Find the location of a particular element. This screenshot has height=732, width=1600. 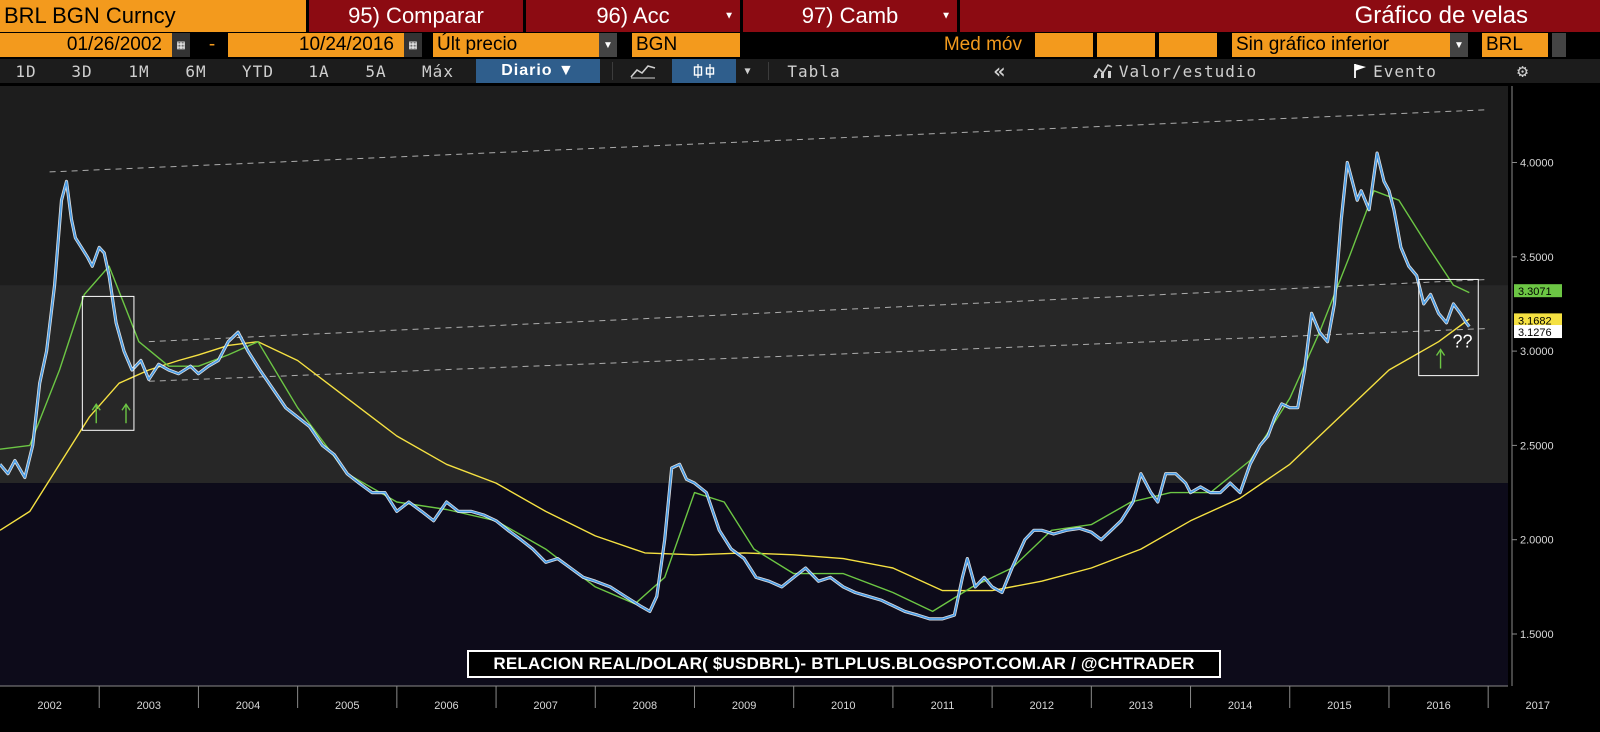

actions-label: 96) Acc is located at coordinates (633, 15).